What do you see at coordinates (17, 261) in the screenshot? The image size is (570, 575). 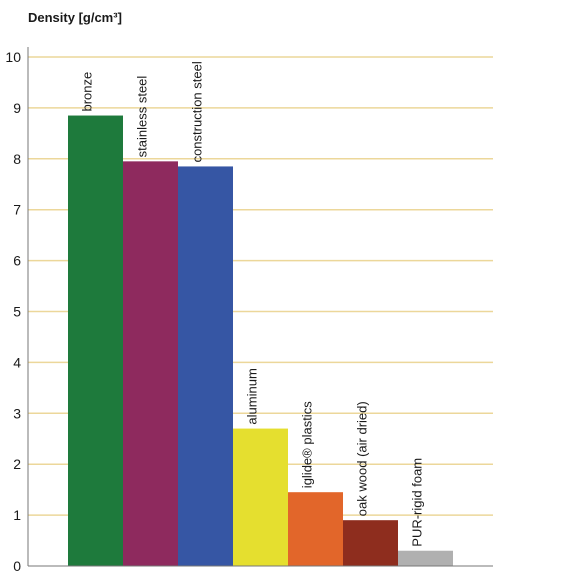 I see `y-tick-label: 6` at bounding box center [17, 261].